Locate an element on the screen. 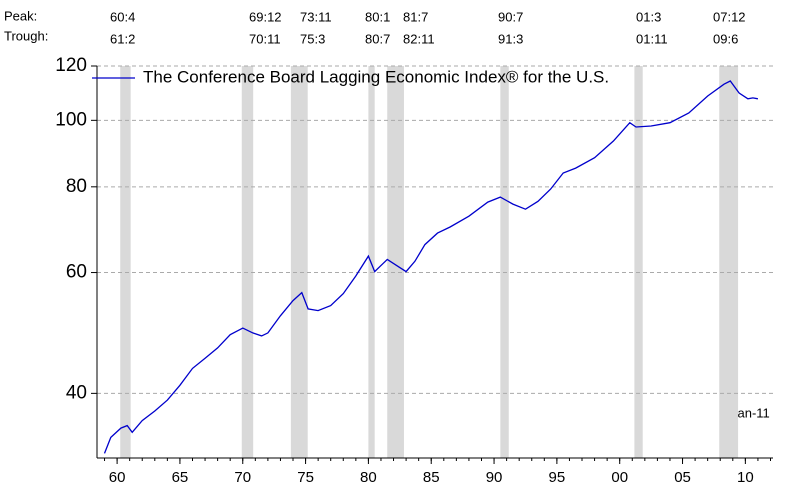  peak-label: 60:4 is located at coordinates (122, 16).